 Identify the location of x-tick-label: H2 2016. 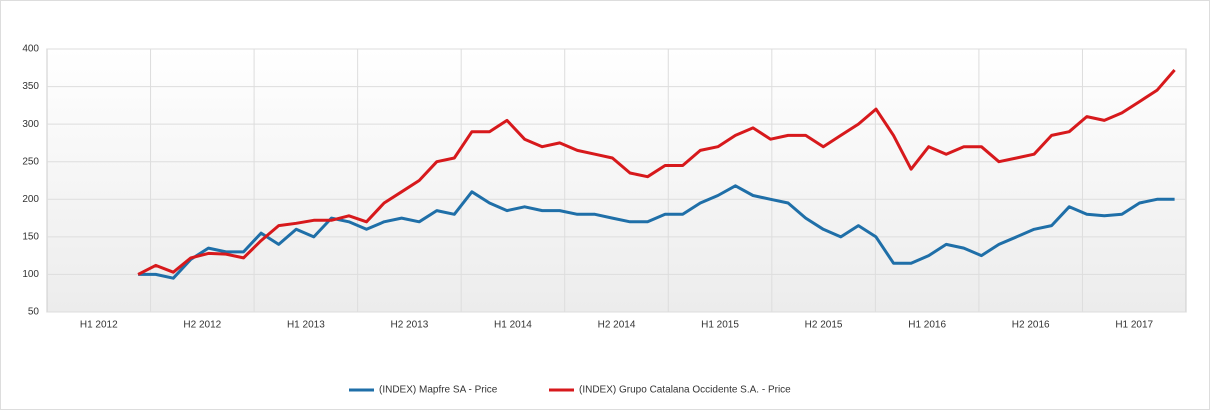
(1031, 325).